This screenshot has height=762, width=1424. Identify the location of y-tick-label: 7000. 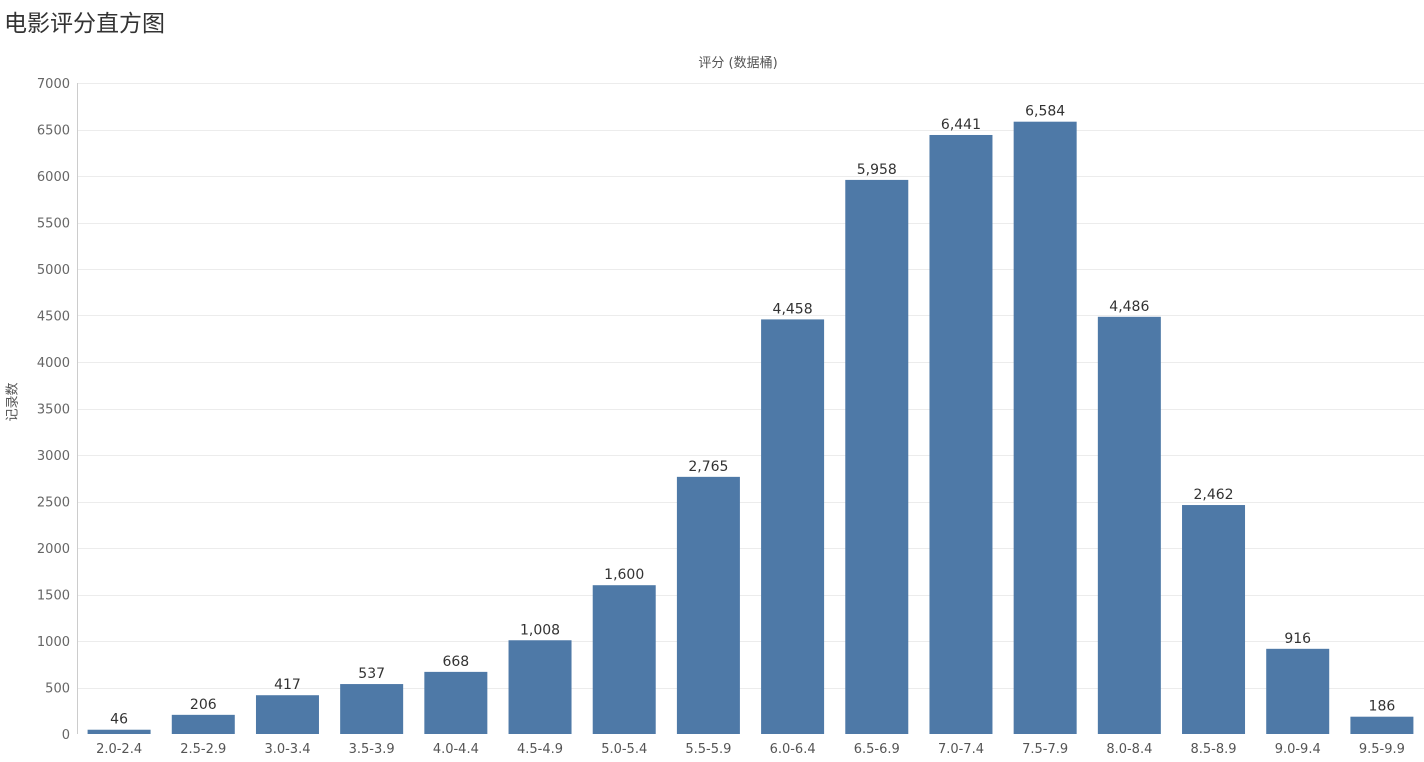
(53, 84).